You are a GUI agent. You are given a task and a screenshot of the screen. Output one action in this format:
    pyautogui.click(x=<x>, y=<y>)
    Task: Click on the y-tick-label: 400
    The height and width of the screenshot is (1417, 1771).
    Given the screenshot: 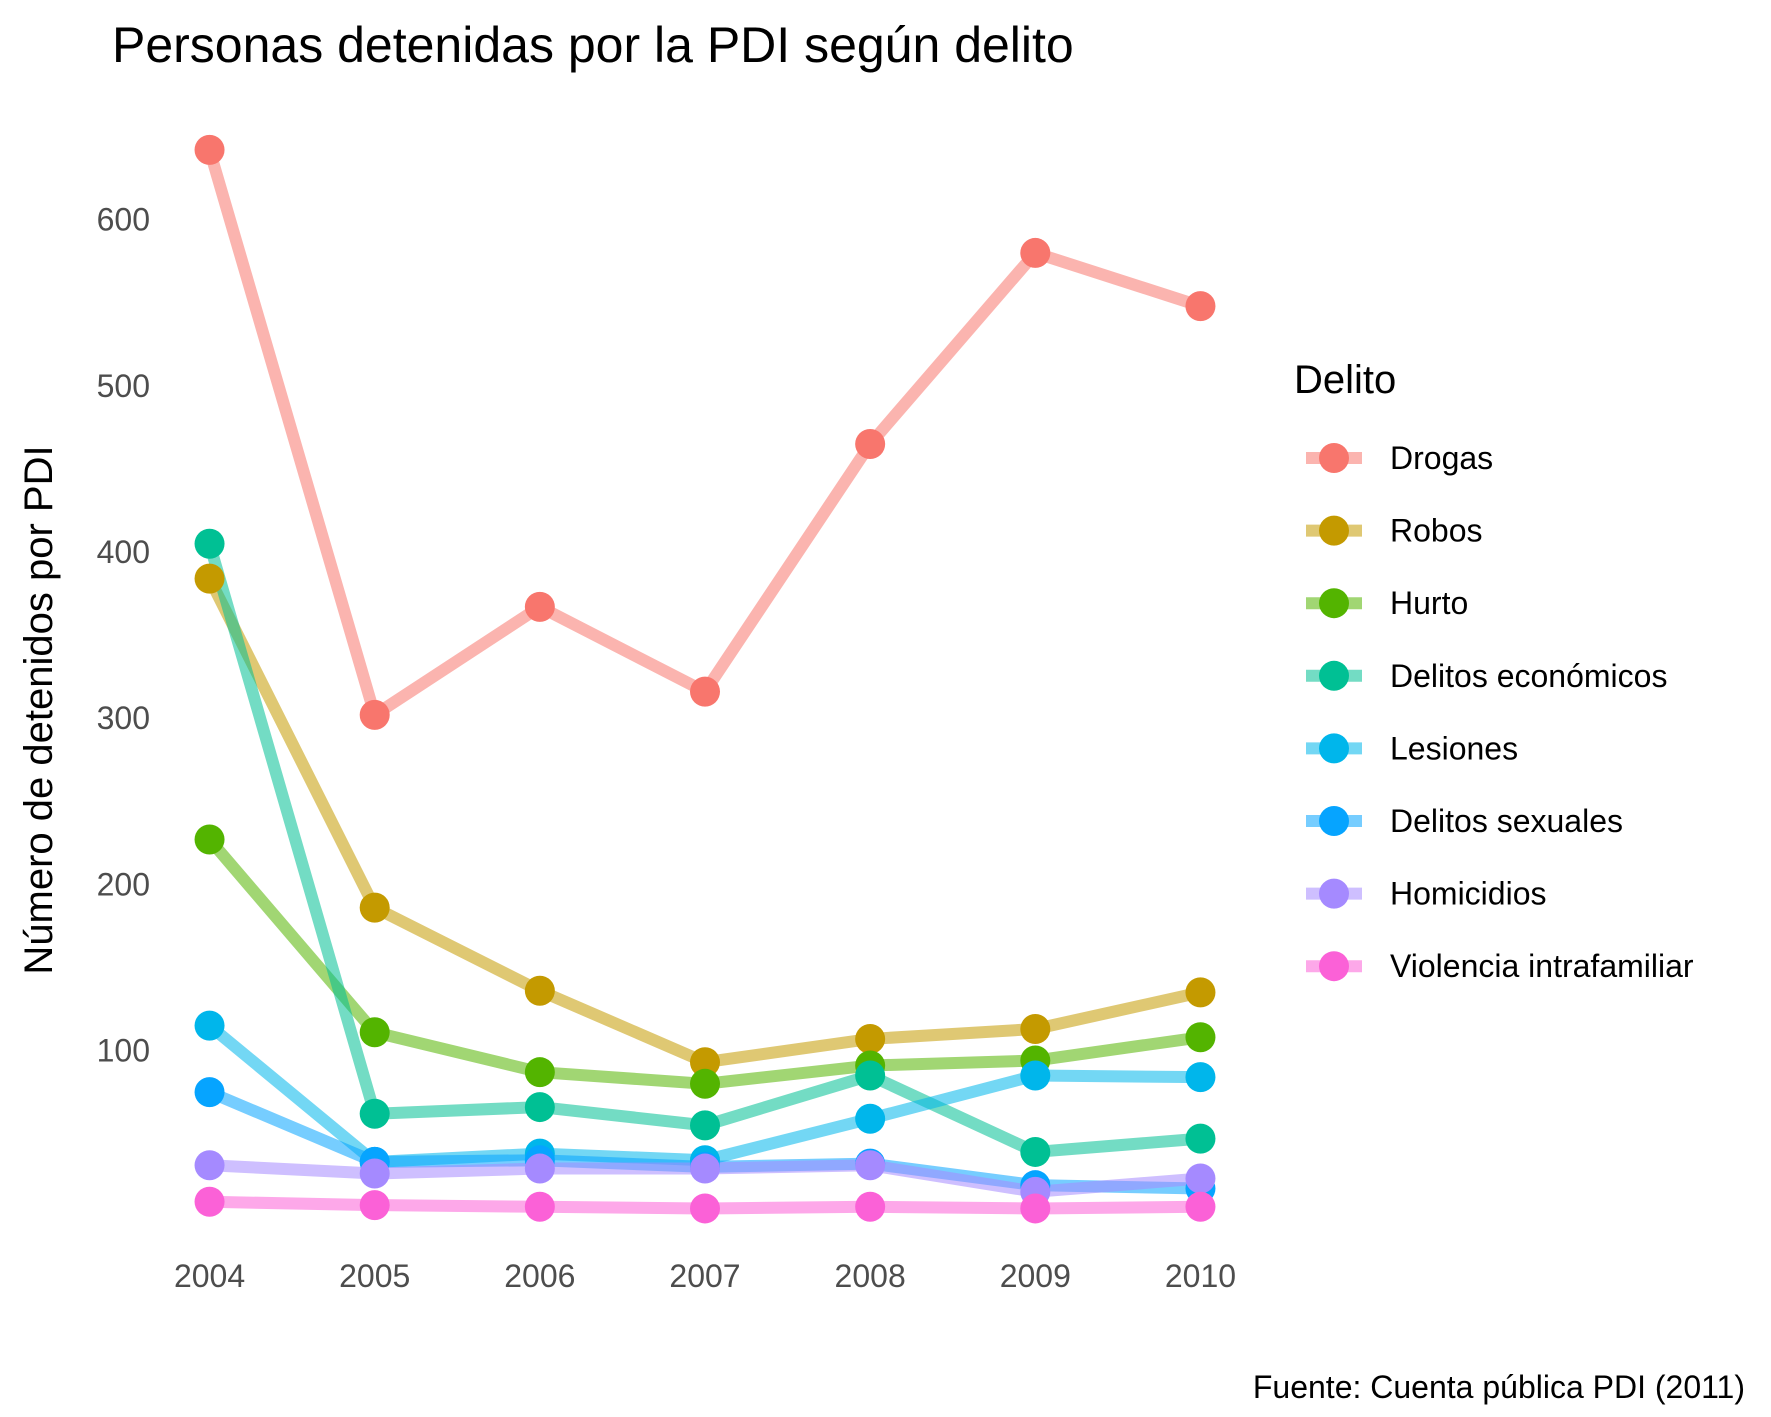 What is the action you would take?
    pyautogui.click(x=123, y=552)
    